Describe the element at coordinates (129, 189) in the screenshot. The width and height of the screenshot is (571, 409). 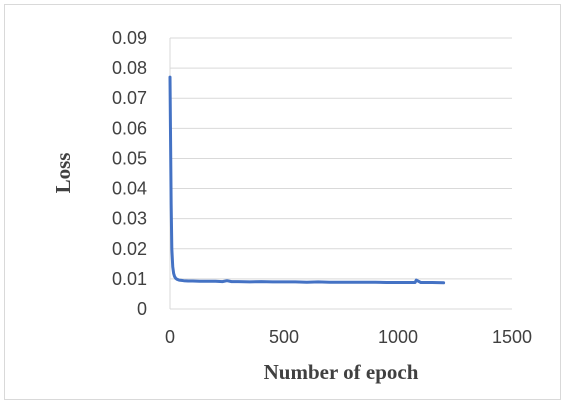
I see `y-tick-label: 0.04` at that location.